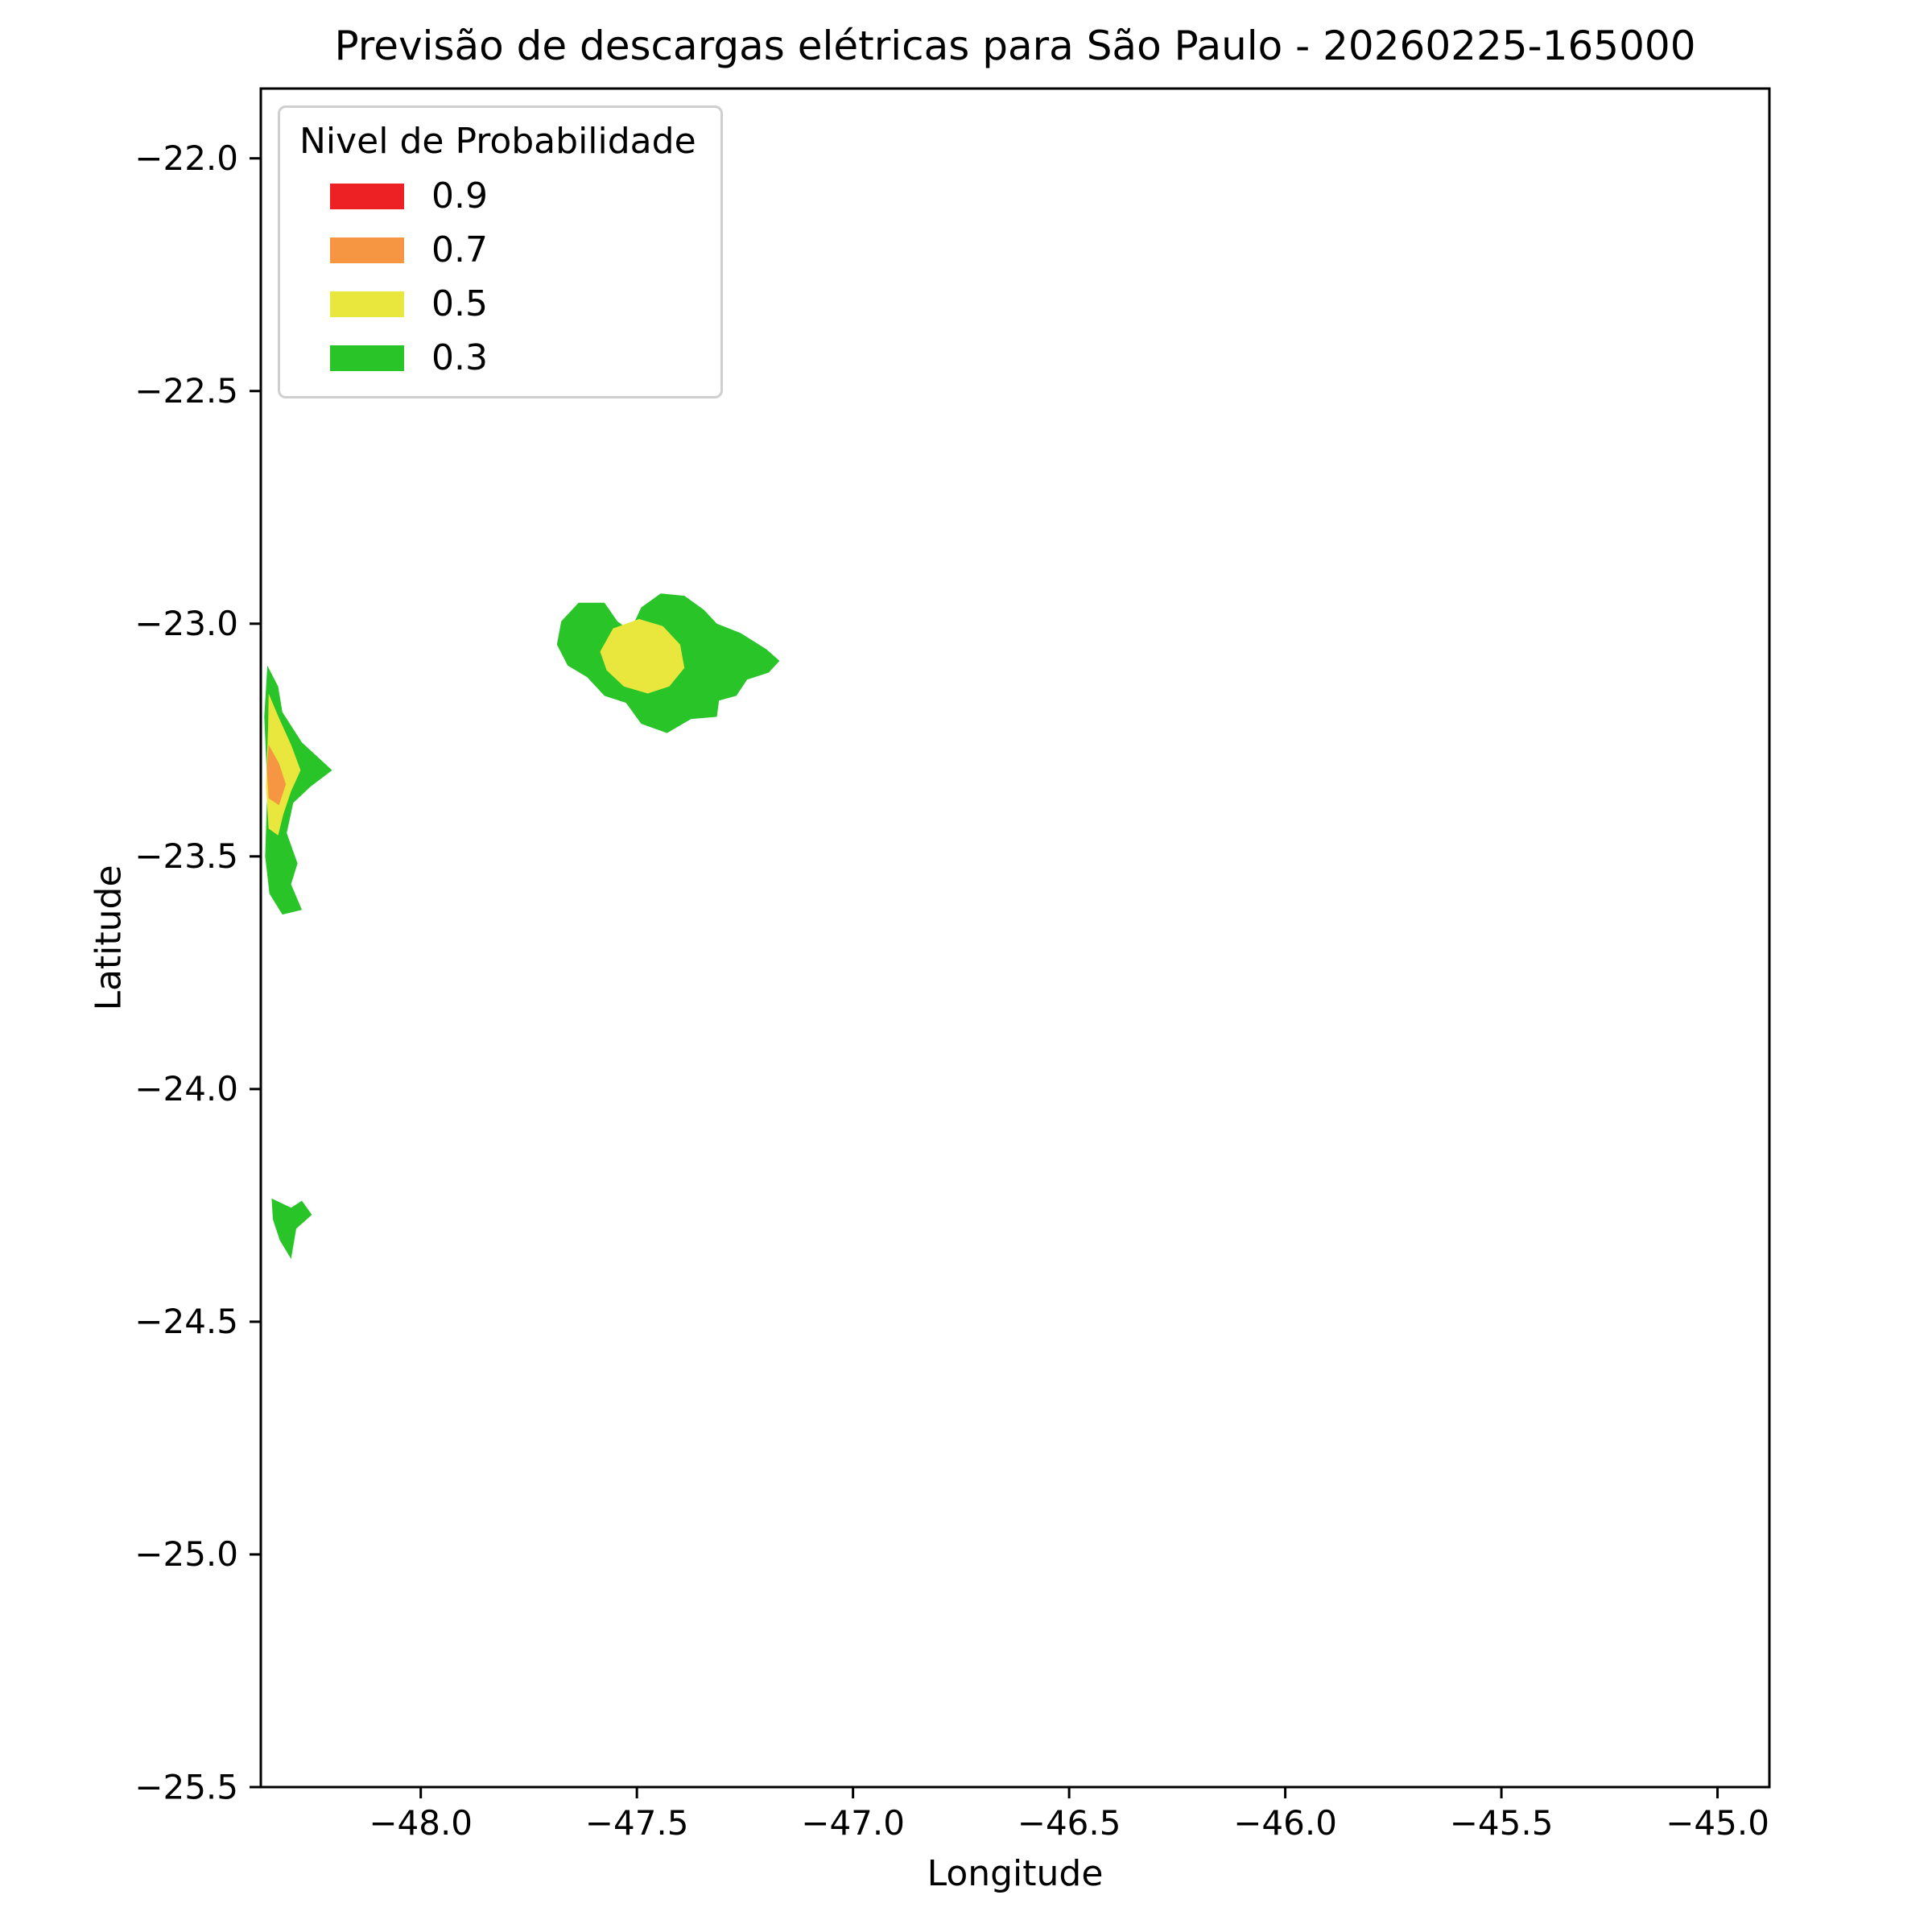 This screenshot has width=1932, height=1932. What do you see at coordinates (186, 623) in the screenshot?
I see `y-tick-label: −23.0` at bounding box center [186, 623].